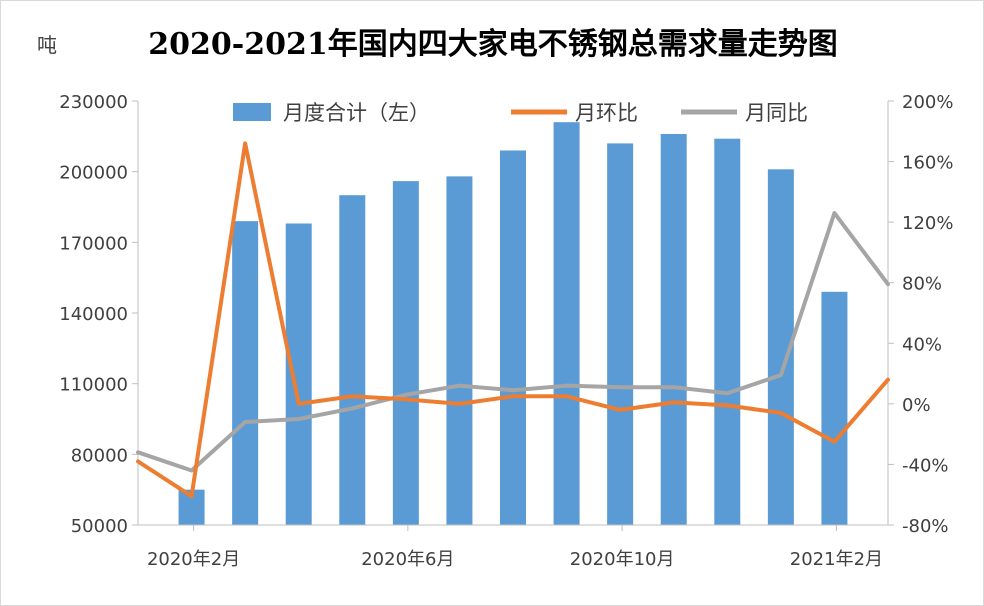  Describe the element at coordinates (927, 163) in the screenshot. I see `right-tick-label: 160%` at that location.